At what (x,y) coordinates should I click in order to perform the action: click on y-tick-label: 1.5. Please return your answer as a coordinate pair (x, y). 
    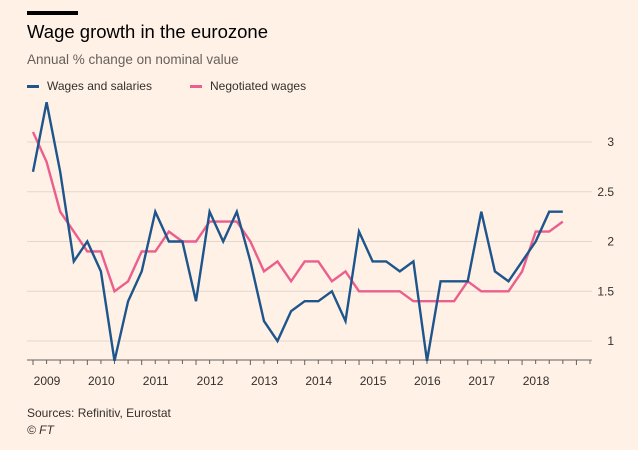
    Looking at the image, I should click on (605, 291).